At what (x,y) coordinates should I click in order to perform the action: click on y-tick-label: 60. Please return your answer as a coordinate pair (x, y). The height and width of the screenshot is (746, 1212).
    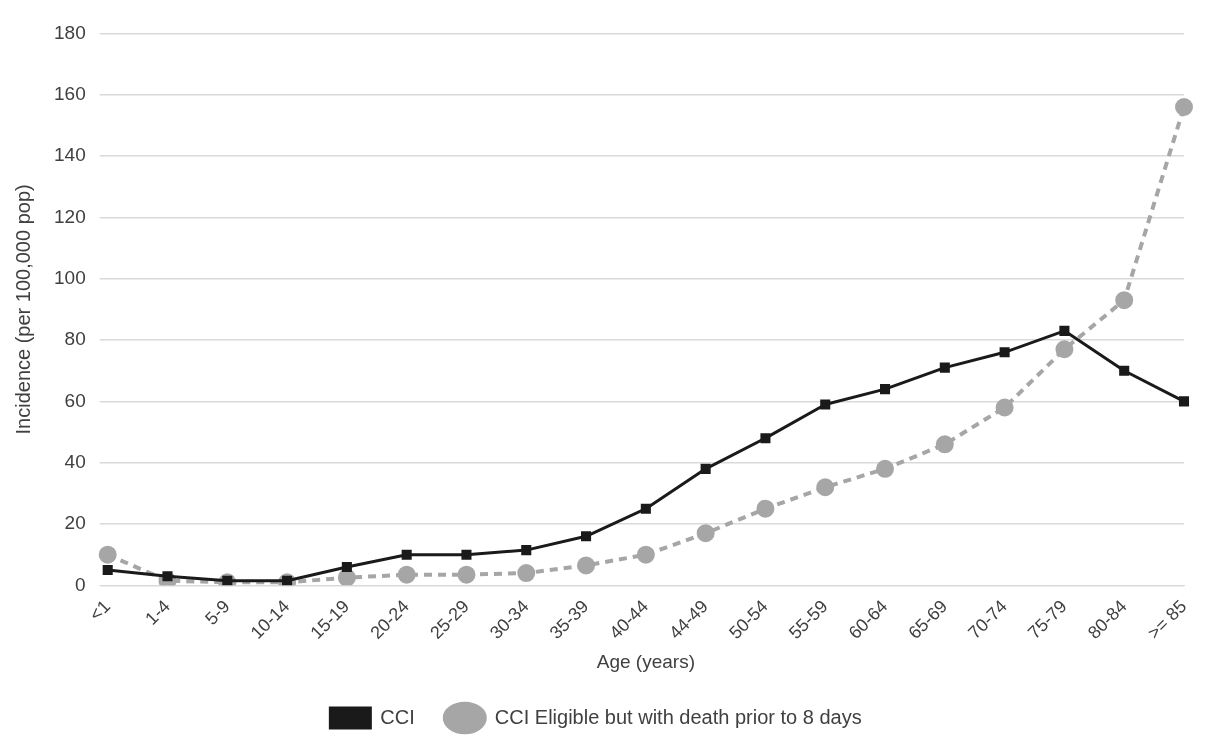
    Looking at the image, I should click on (75, 400).